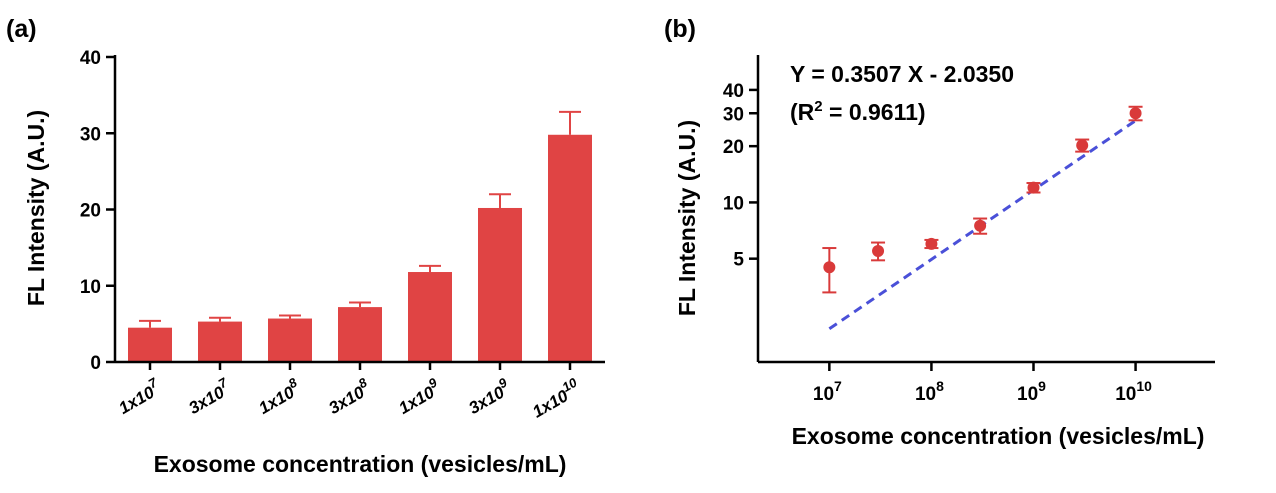  What do you see at coordinates (489, 396) in the screenshot?
I see `a-xtick-label: 3x109` at bounding box center [489, 396].